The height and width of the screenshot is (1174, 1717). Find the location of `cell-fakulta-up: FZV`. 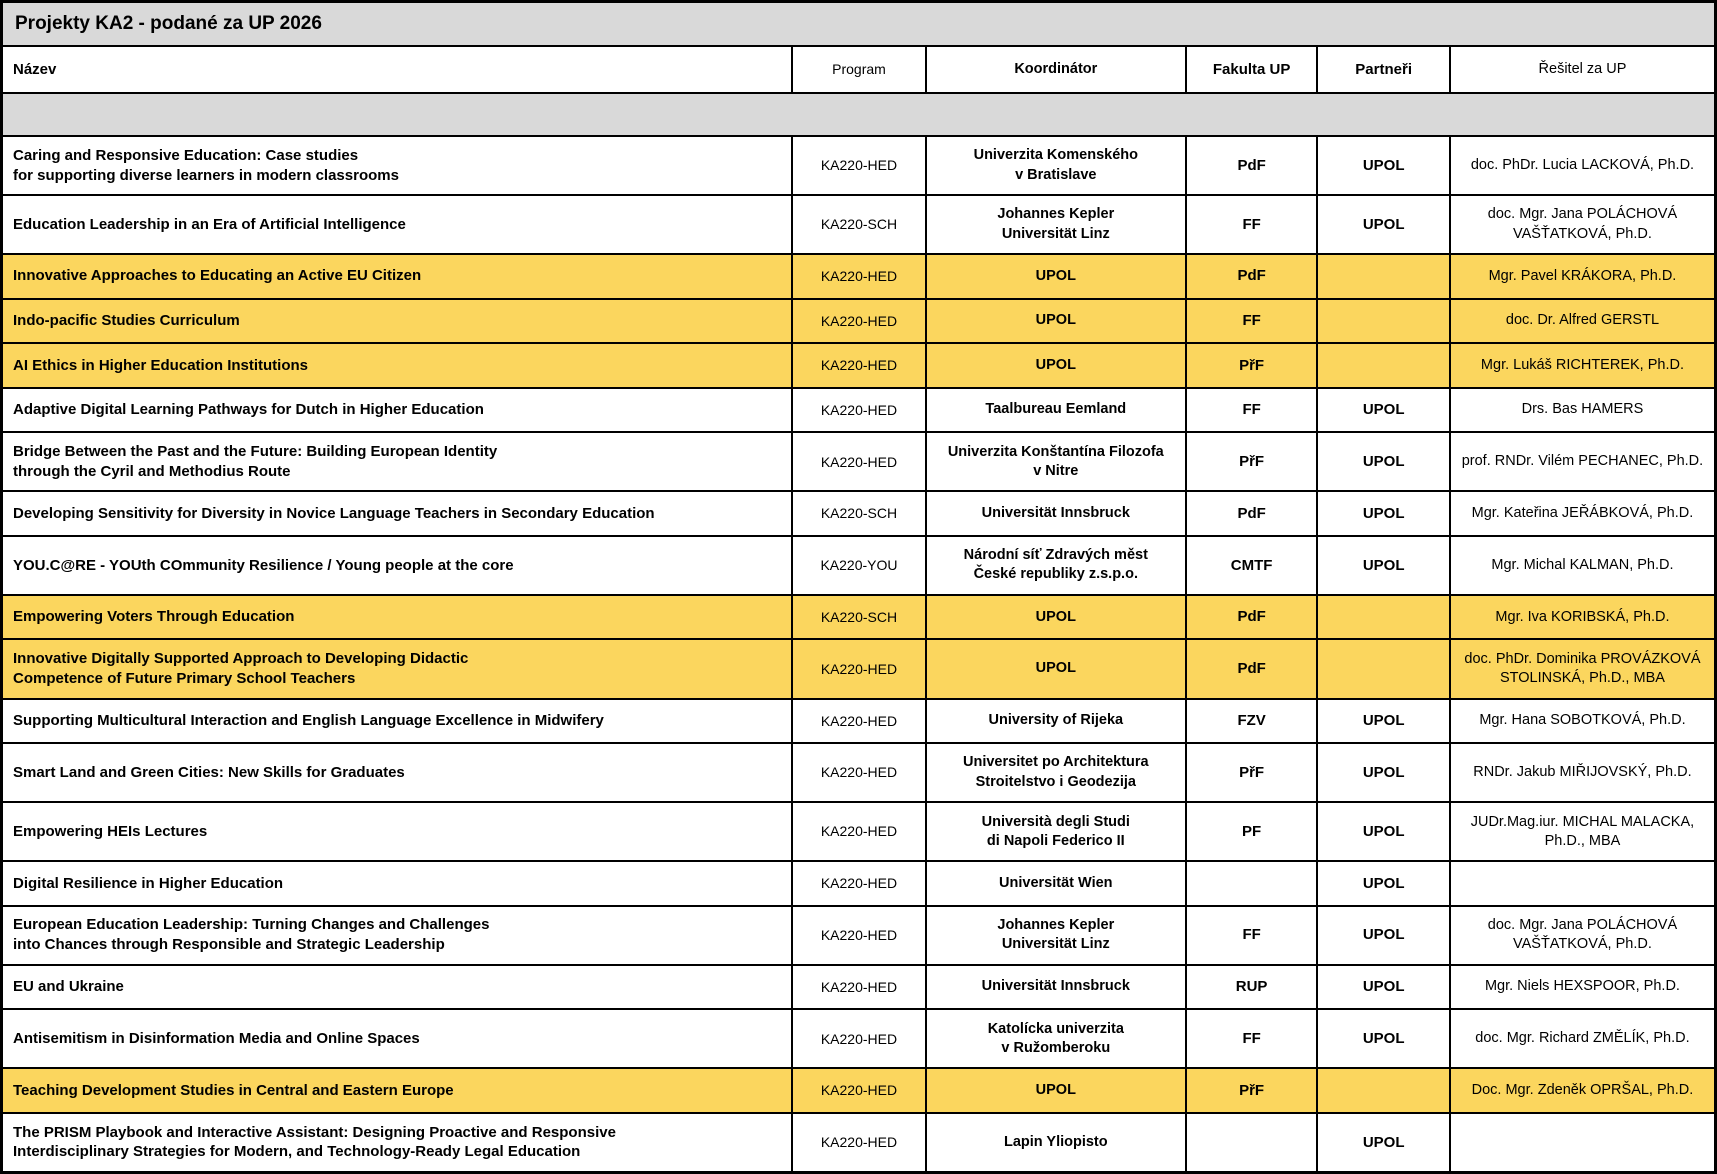

cell-fakulta-up: FZV is located at coordinates (1253, 721).